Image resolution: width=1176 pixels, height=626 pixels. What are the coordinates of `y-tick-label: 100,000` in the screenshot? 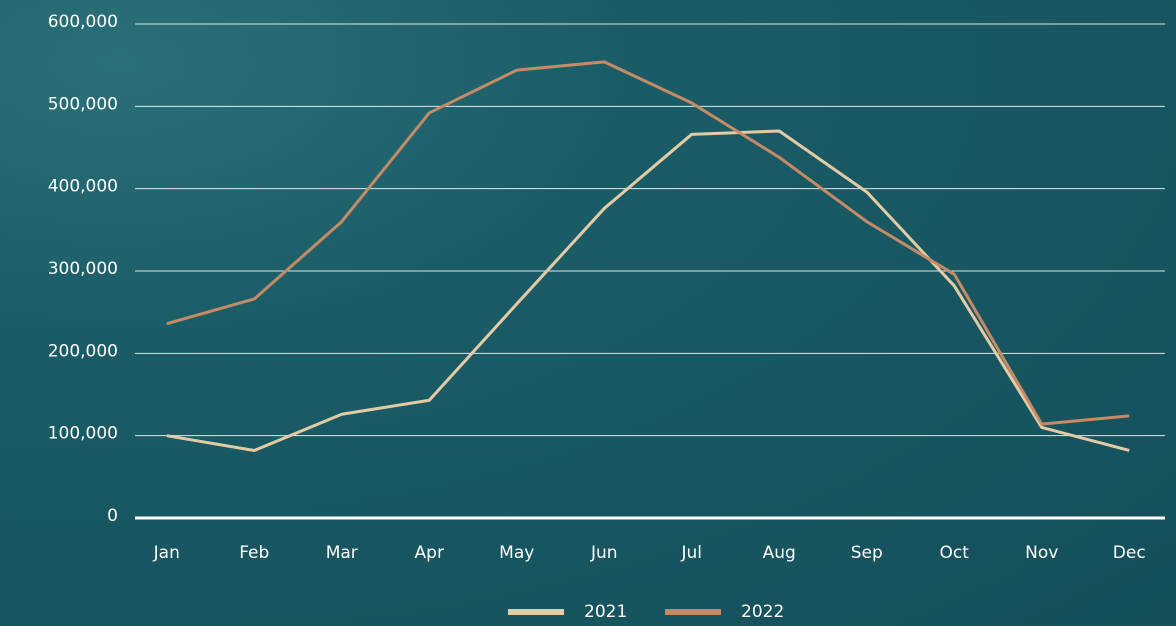 It's located at (83, 434).